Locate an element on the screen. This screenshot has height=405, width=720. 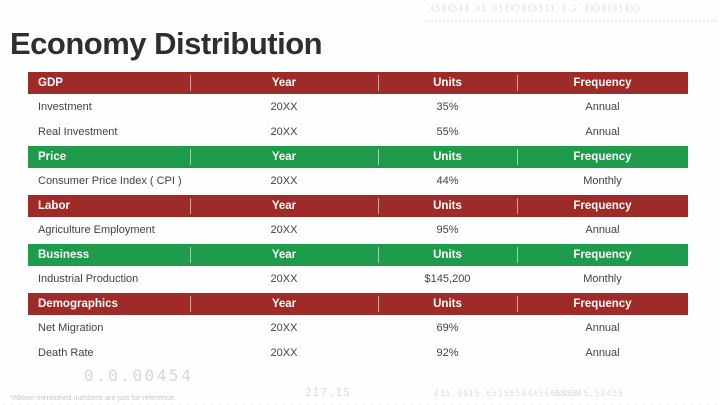
section-header-row: Labor Year Units Frequency is located at coordinates (358, 206).